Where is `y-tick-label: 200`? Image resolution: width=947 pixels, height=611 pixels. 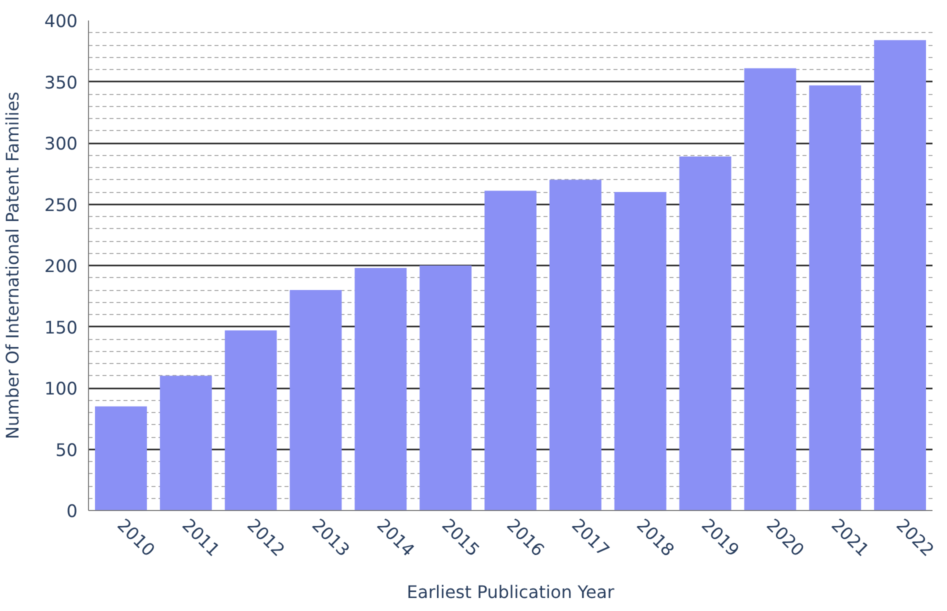 y-tick-label: 200 is located at coordinates (61, 267).